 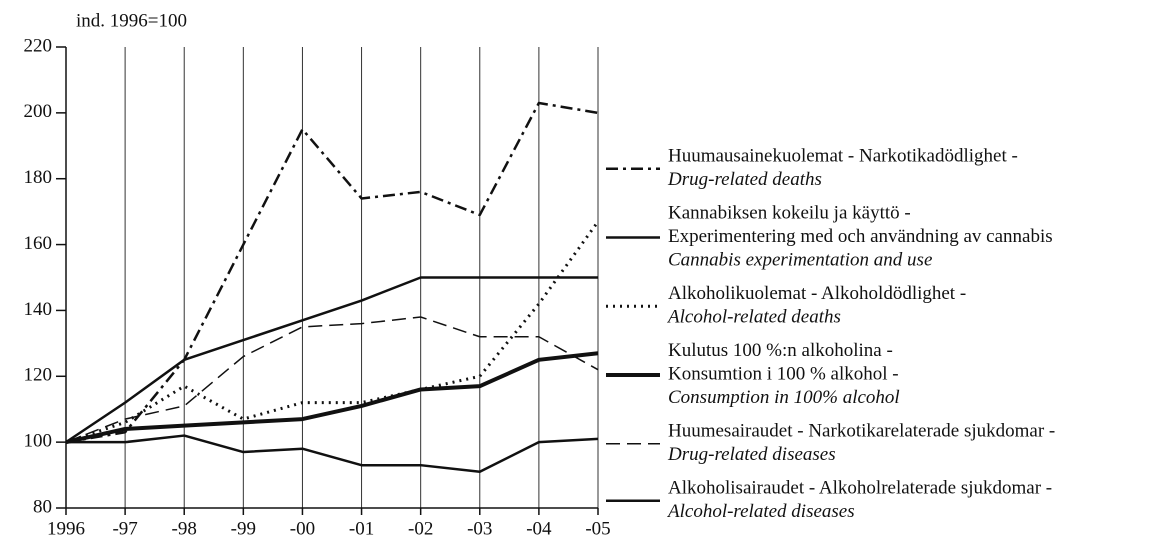 What do you see at coordinates (361, 528) in the screenshot?
I see `x-tick-label: -01` at bounding box center [361, 528].